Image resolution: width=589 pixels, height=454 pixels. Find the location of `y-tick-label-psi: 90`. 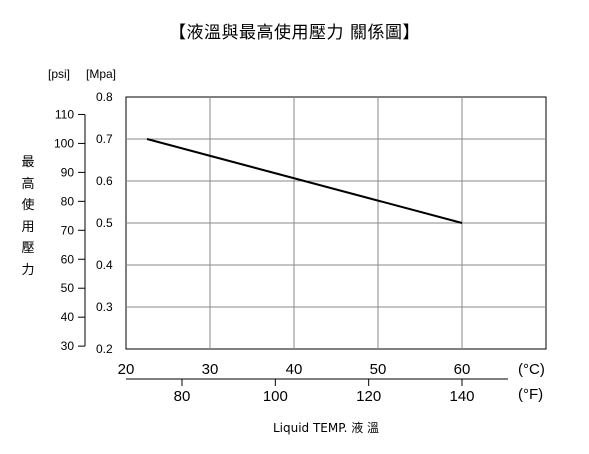

y-tick-label-psi: 90 is located at coordinates (68, 172).